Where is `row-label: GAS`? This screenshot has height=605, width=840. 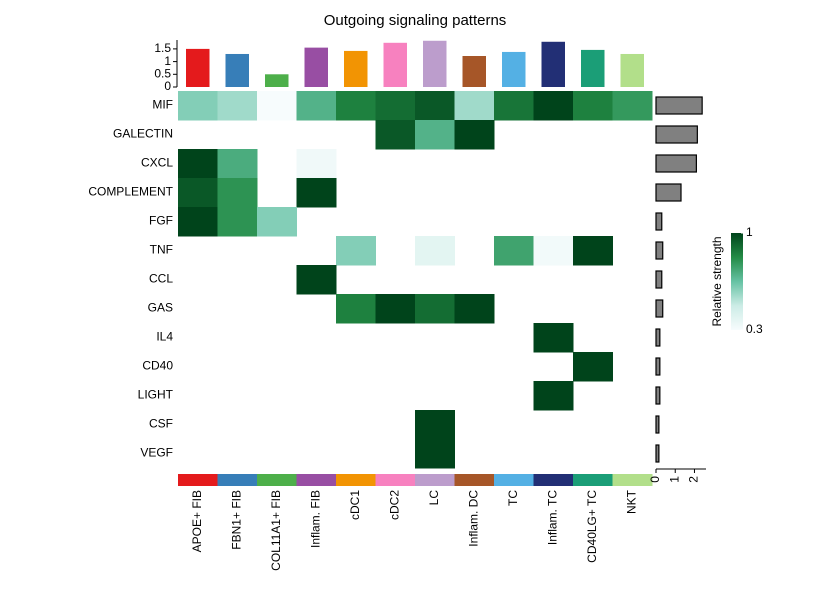
row-label: GAS is located at coordinates (160, 308).